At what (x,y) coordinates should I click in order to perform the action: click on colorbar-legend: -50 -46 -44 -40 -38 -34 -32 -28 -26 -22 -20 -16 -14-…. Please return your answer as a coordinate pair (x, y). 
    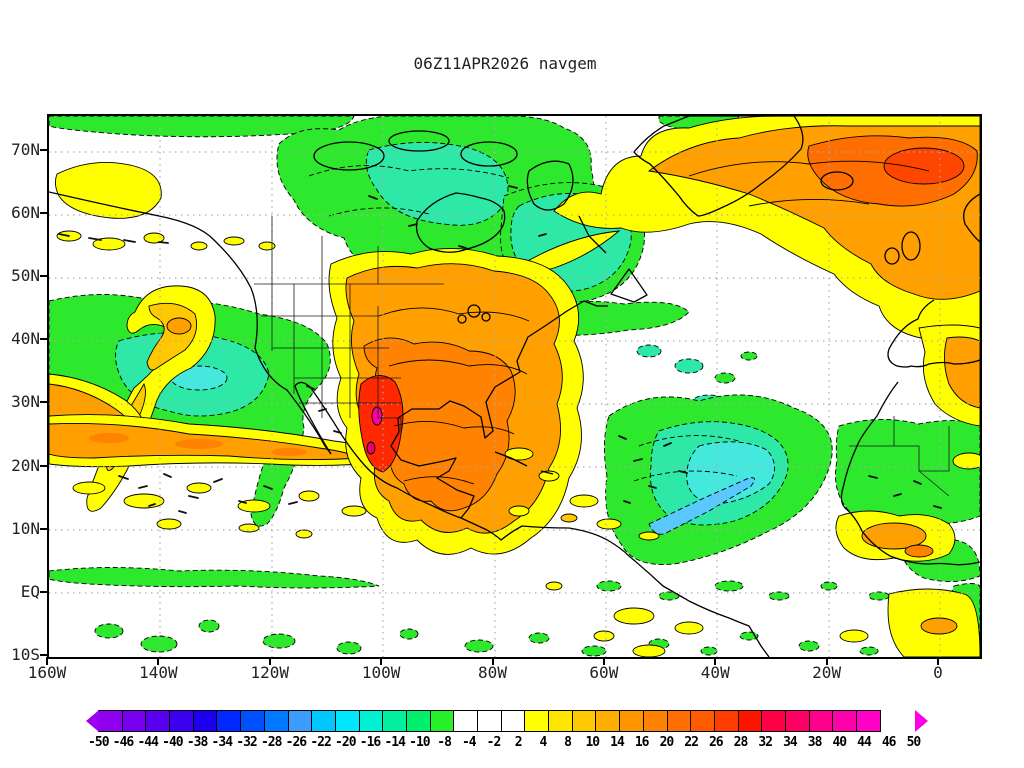
    Looking at the image, I should click on (511, 734).